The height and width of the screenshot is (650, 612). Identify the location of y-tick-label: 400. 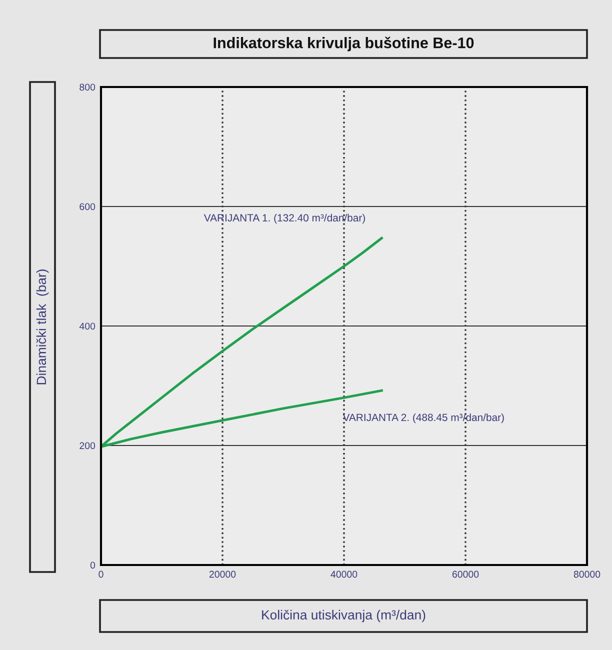
(87, 326).